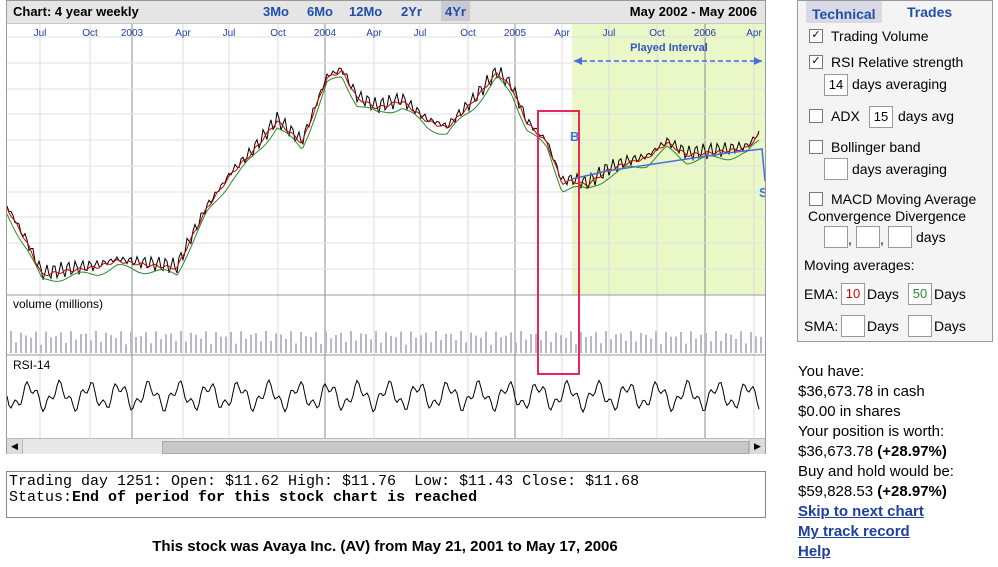  I want to click on month-label: 2004, so click(325, 33).